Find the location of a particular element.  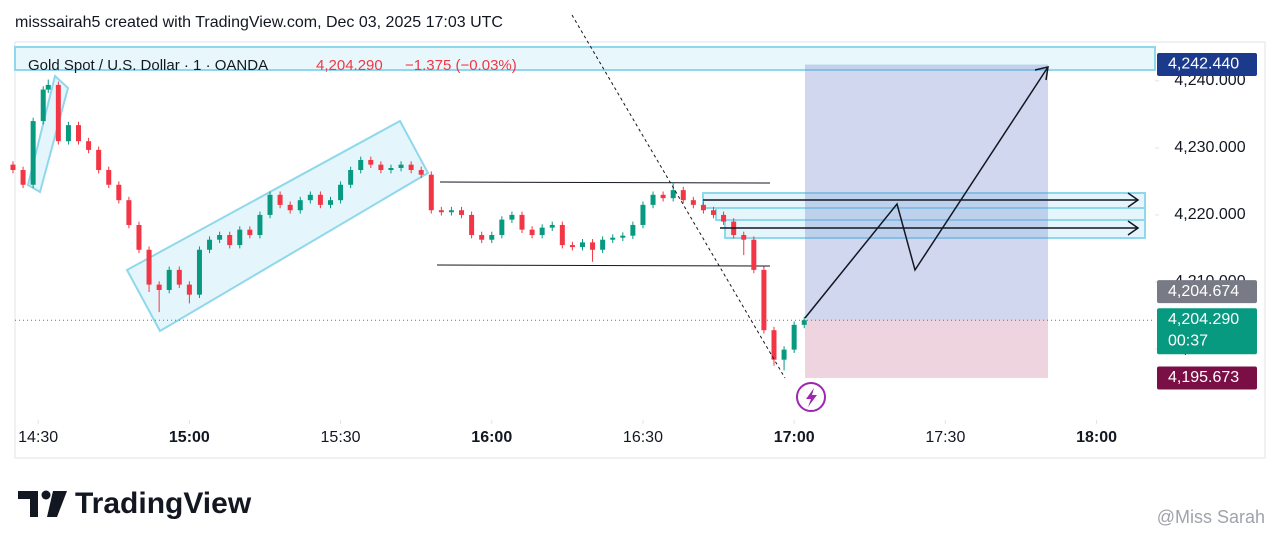

price-badge-label: 4,195.673 is located at coordinates (1203, 377).